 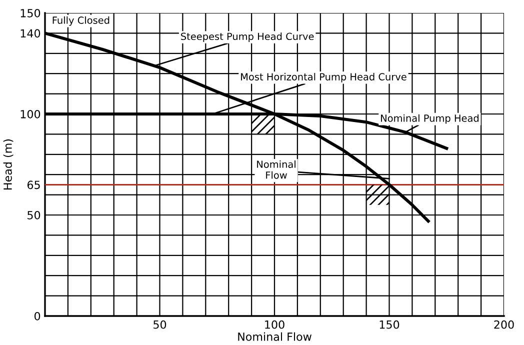 I want to click on x-tick-label: 200, so click(x=504, y=324).